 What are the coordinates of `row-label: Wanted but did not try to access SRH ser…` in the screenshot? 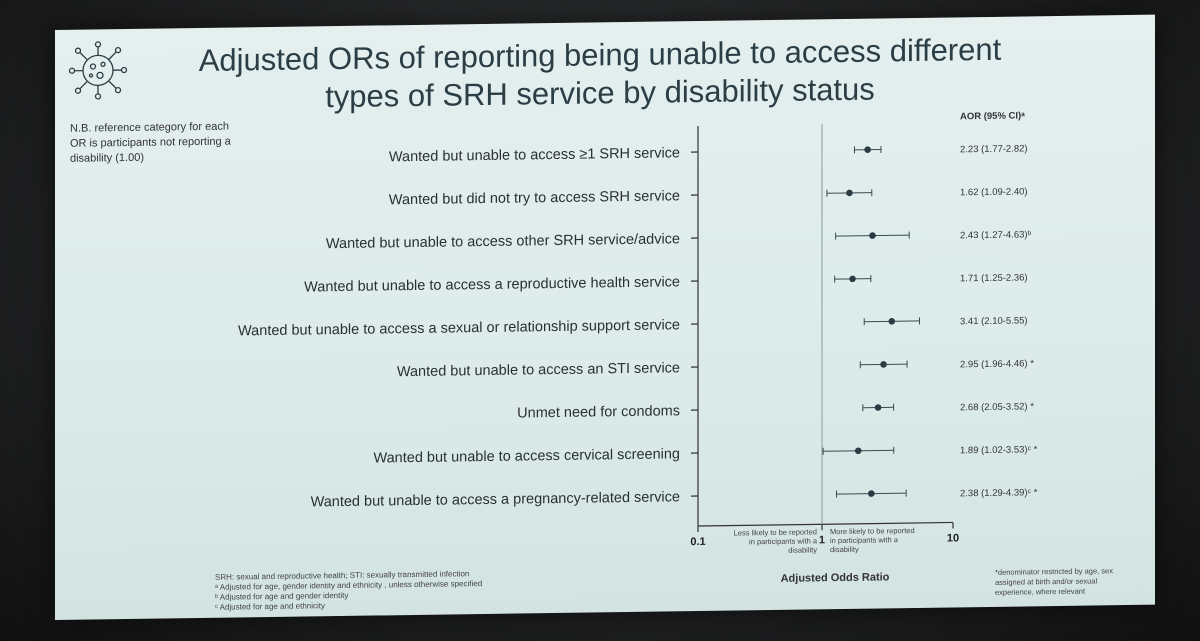 It's located at (534, 198).